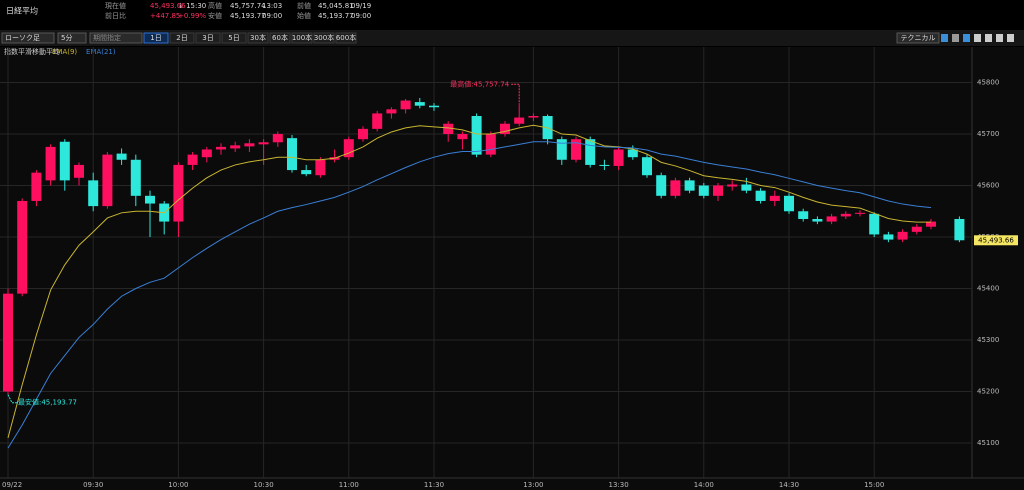  Describe the element at coordinates (988, 83) in the screenshot. I see `y-tick-label: 45800` at that location.